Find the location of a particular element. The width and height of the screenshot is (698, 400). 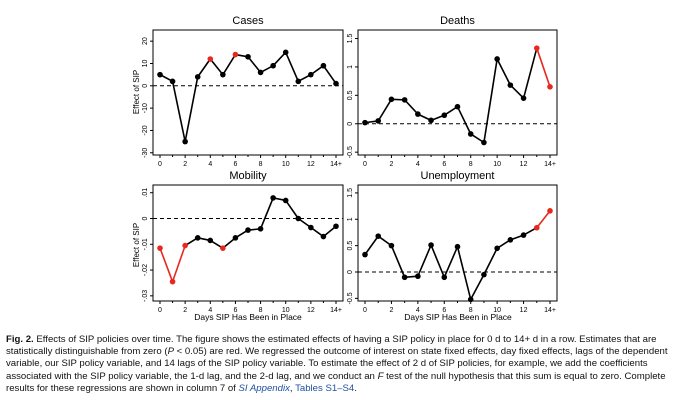

panel-title-deaths: Deaths is located at coordinates (457, 21).